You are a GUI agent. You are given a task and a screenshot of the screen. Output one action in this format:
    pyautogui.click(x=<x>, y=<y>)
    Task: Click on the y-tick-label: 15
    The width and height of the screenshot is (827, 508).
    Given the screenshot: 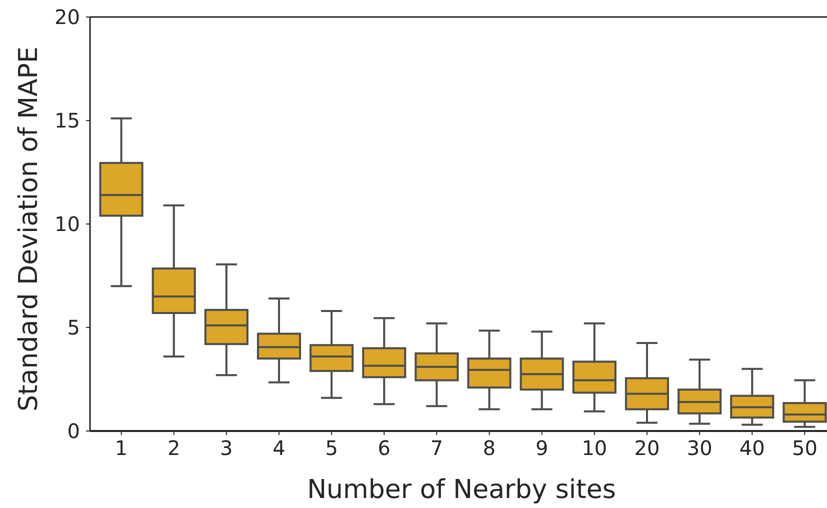 What is the action you would take?
    pyautogui.click(x=67, y=120)
    